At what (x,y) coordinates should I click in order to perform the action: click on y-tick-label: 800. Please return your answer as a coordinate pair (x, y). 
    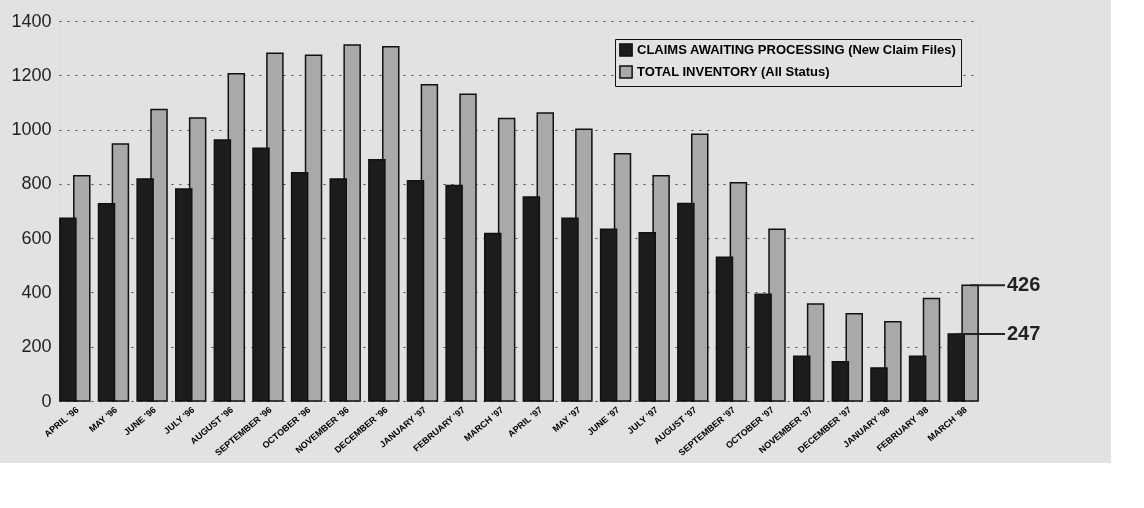
    Looking at the image, I should click on (36, 183).